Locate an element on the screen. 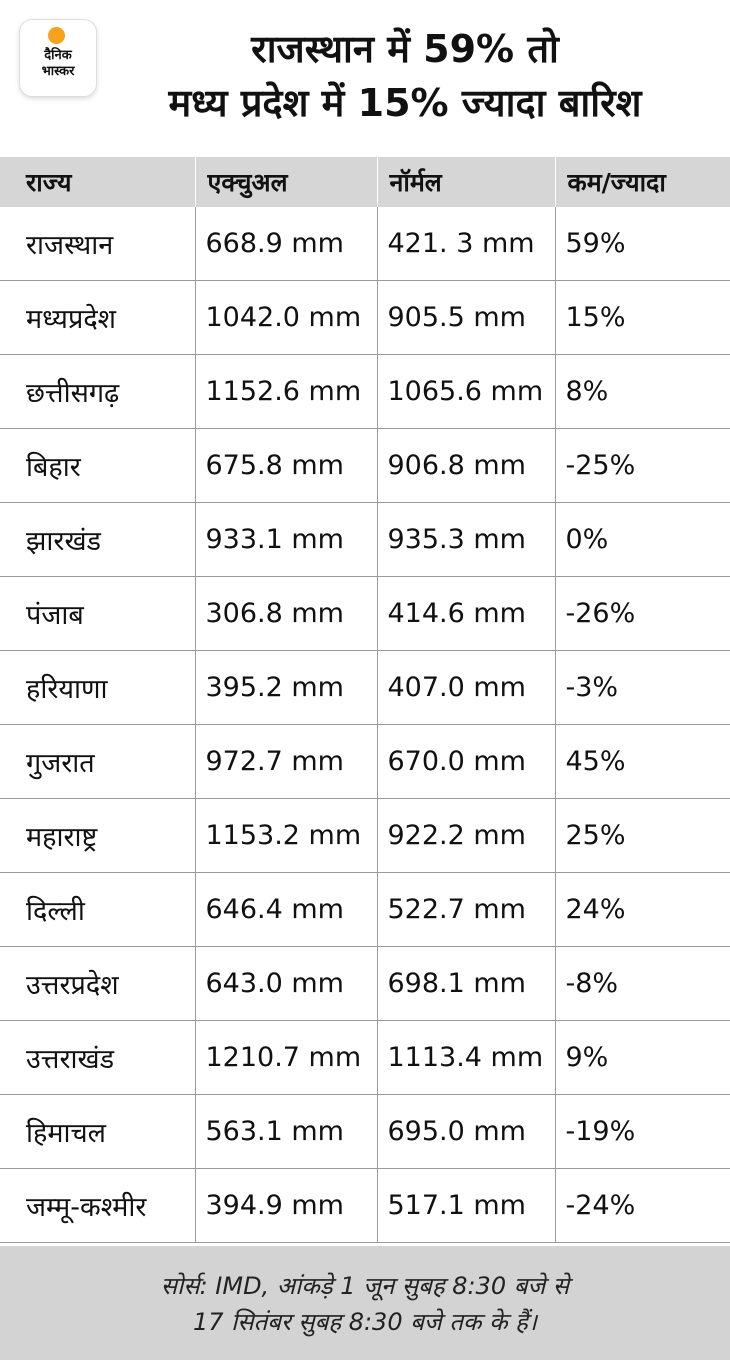  table-row: पंजाब 306.8 mm 414.6 mm -26% is located at coordinates (365, 613).